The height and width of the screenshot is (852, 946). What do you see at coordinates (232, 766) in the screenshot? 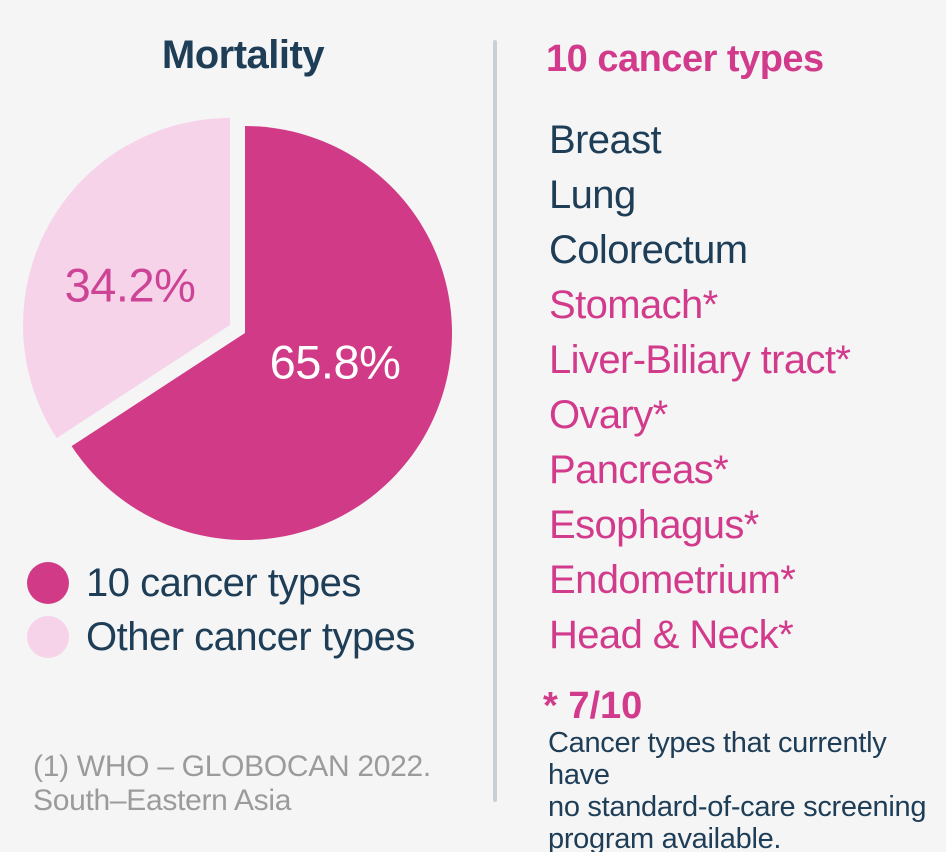
I see `source-note-line: (1) WHO – GLOBOCAN 2022.` at bounding box center [232, 766].